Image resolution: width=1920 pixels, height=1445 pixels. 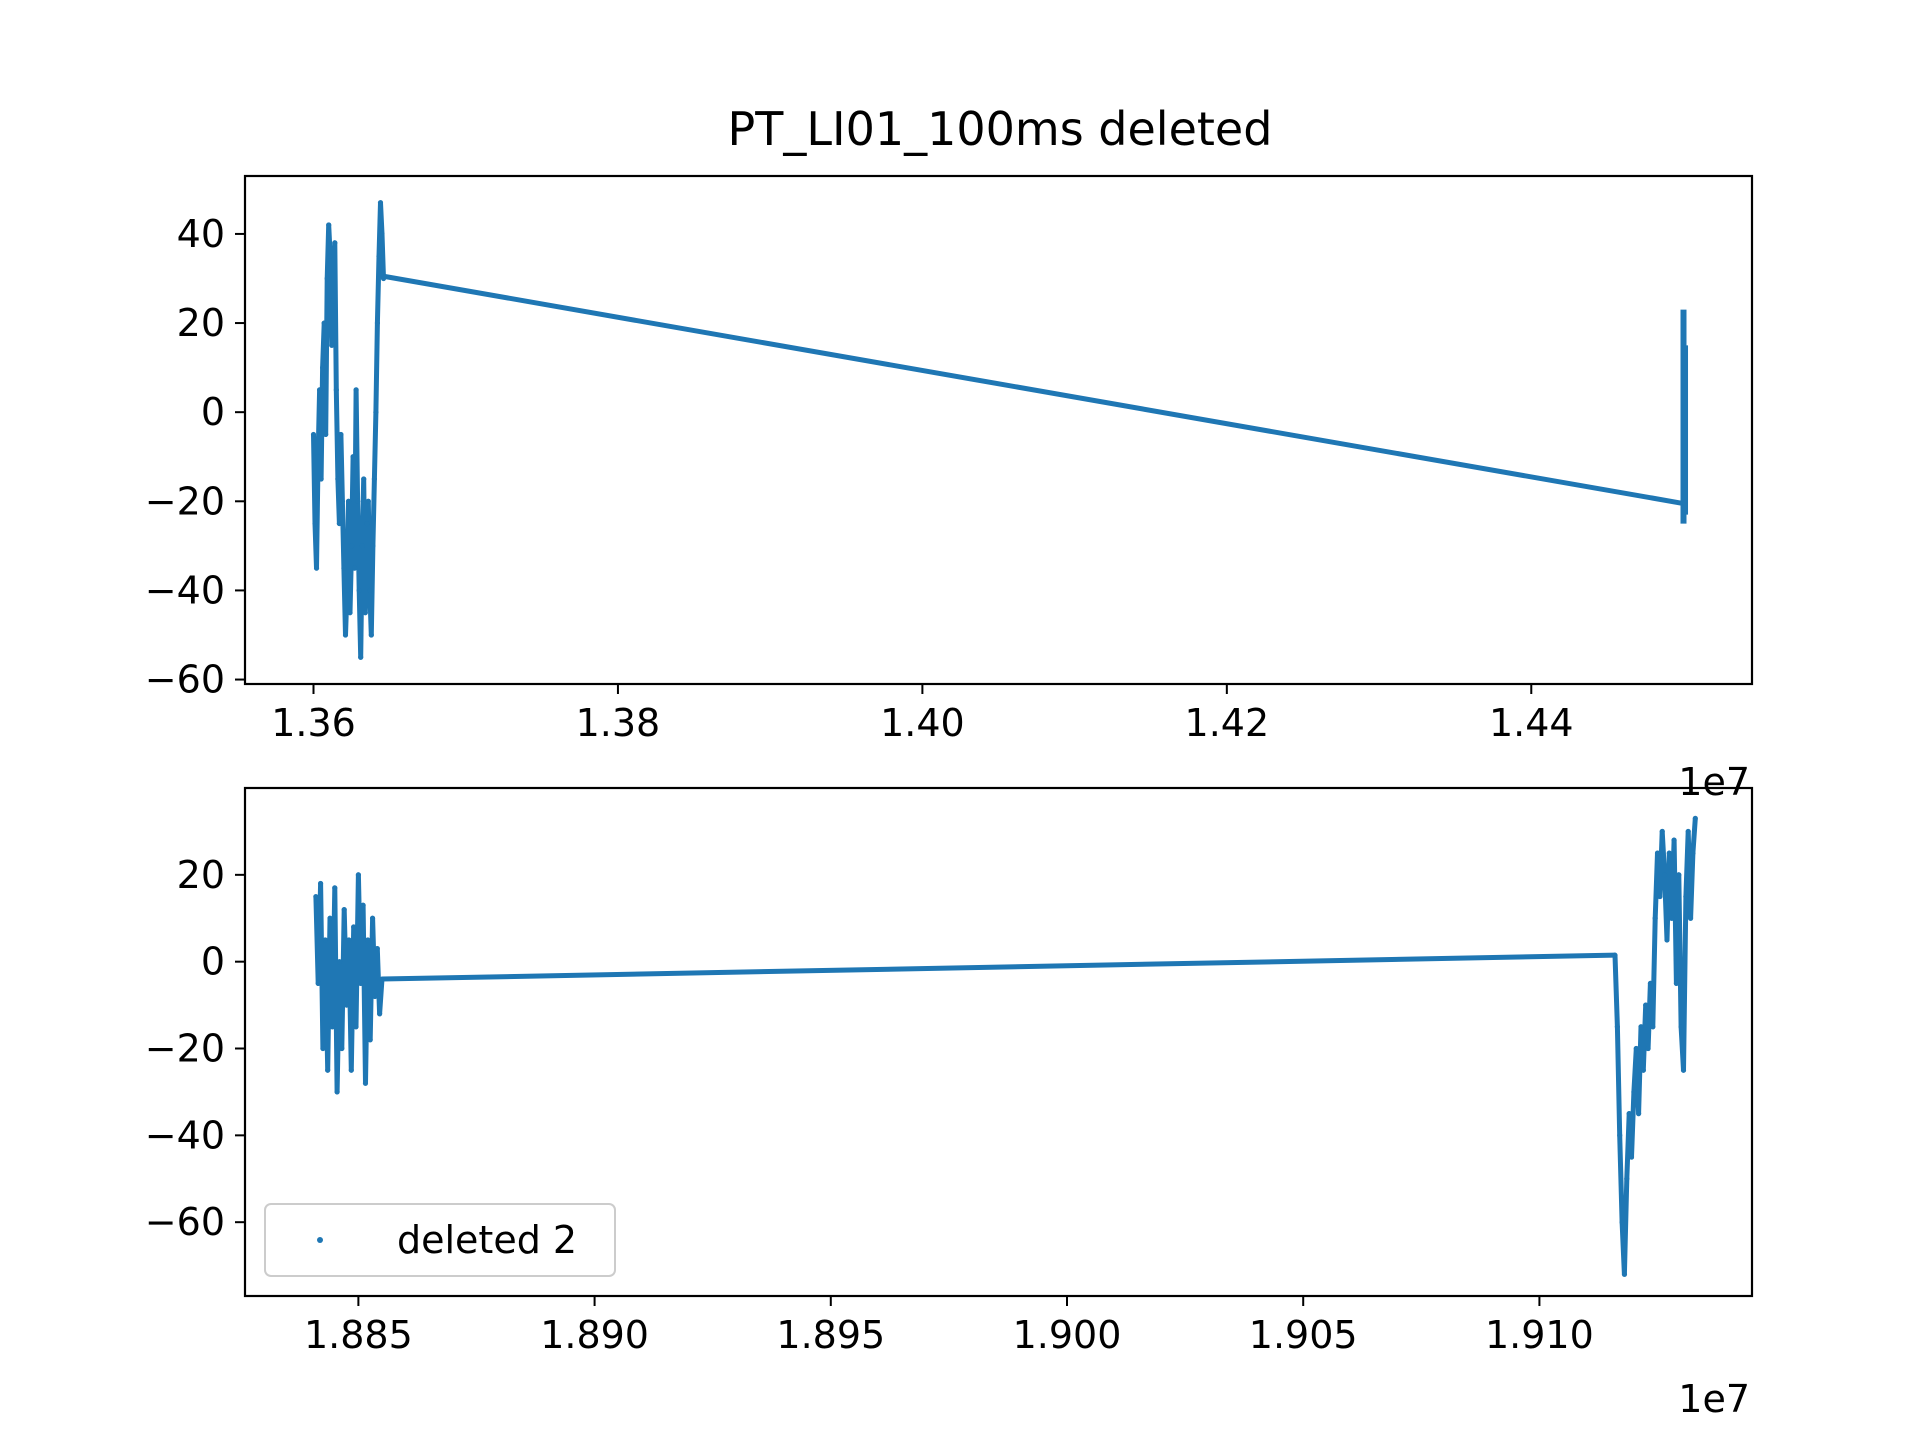 I want to click on legend-box, so click(x=440, y=1240).